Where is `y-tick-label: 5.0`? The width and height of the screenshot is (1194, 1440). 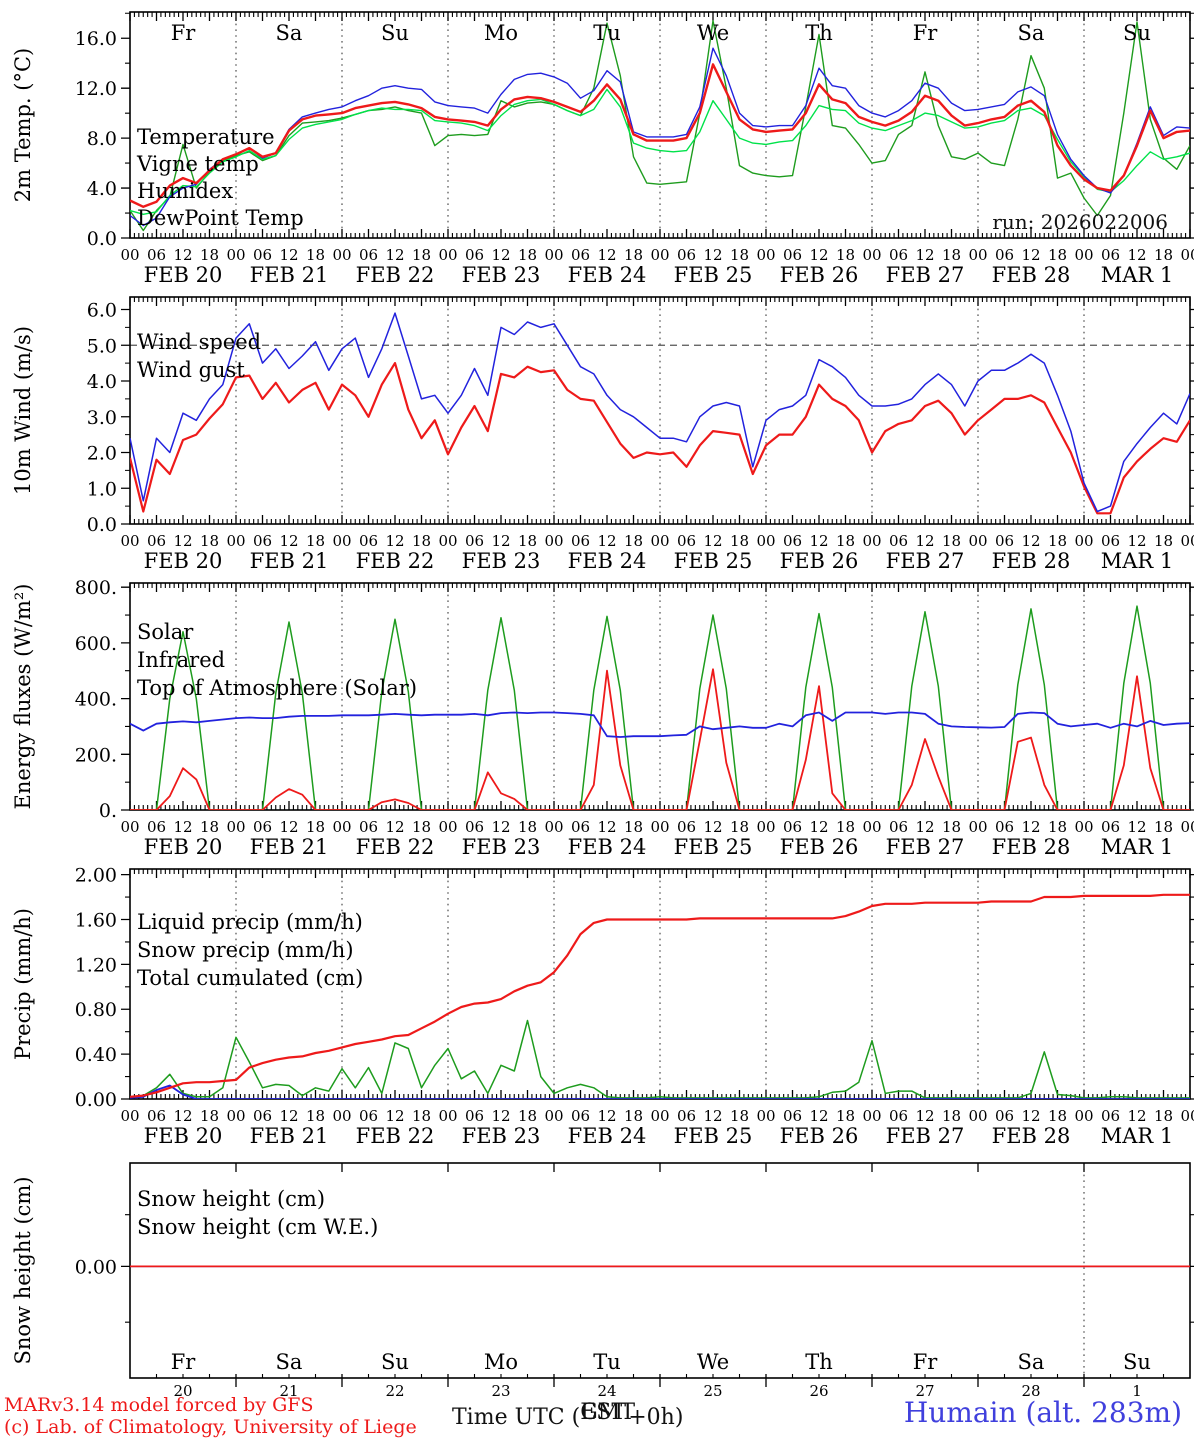
y-tick-label: 5.0 is located at coordinates (102, 346).